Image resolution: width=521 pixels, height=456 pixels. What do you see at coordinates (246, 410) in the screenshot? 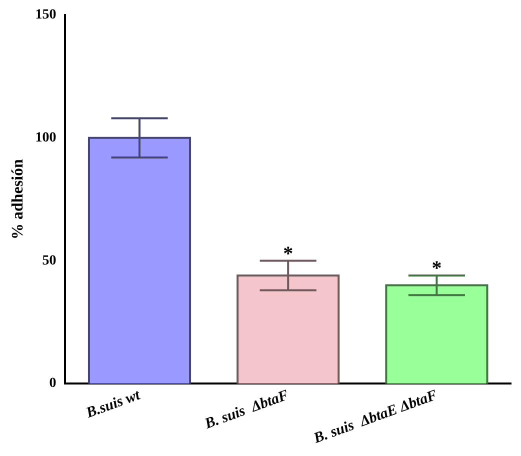
I see `x-tick-label: B. suis ΔbtaF` at bounding box center [246, 410].